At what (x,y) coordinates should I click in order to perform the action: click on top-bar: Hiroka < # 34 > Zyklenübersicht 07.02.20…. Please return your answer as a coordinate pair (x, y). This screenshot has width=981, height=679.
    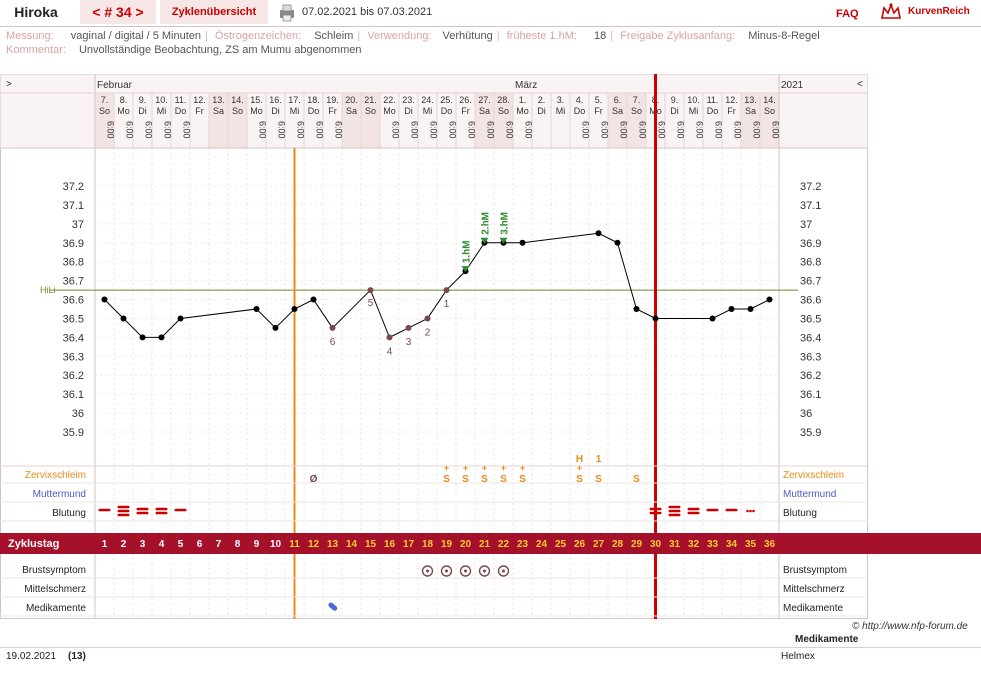
    Looking at the image, I should click on (490, 13).